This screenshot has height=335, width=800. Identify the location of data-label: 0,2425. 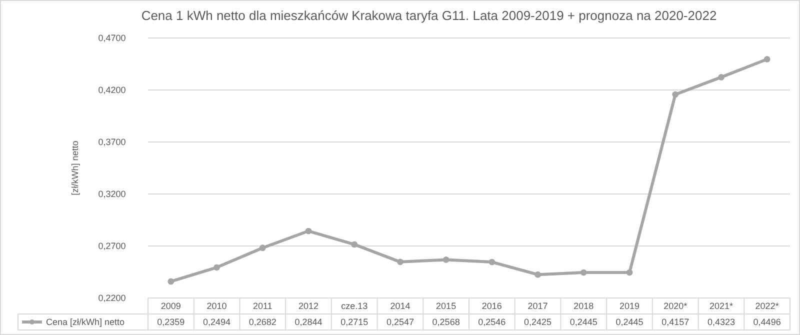
(538, 322).